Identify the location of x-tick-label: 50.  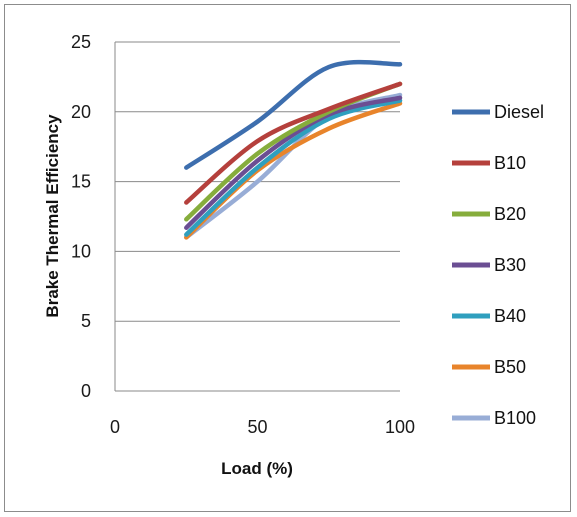
(257, 427).